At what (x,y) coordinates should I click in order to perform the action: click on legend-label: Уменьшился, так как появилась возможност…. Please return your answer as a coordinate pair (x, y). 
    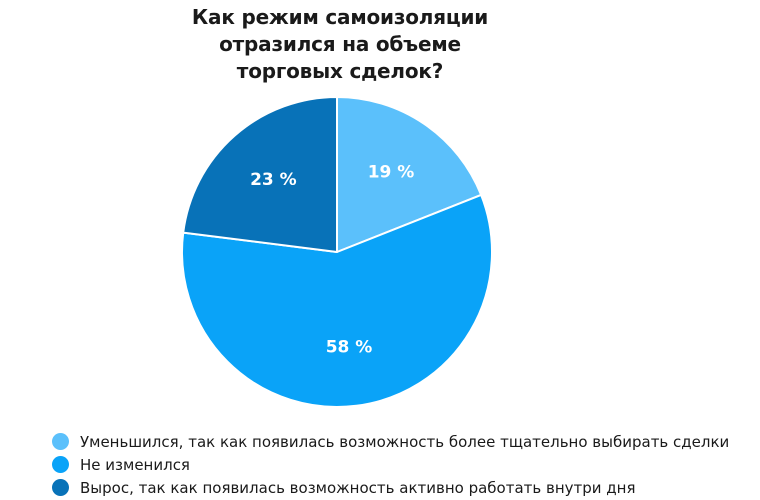
    Looking at the image, I should click on (405, 441).